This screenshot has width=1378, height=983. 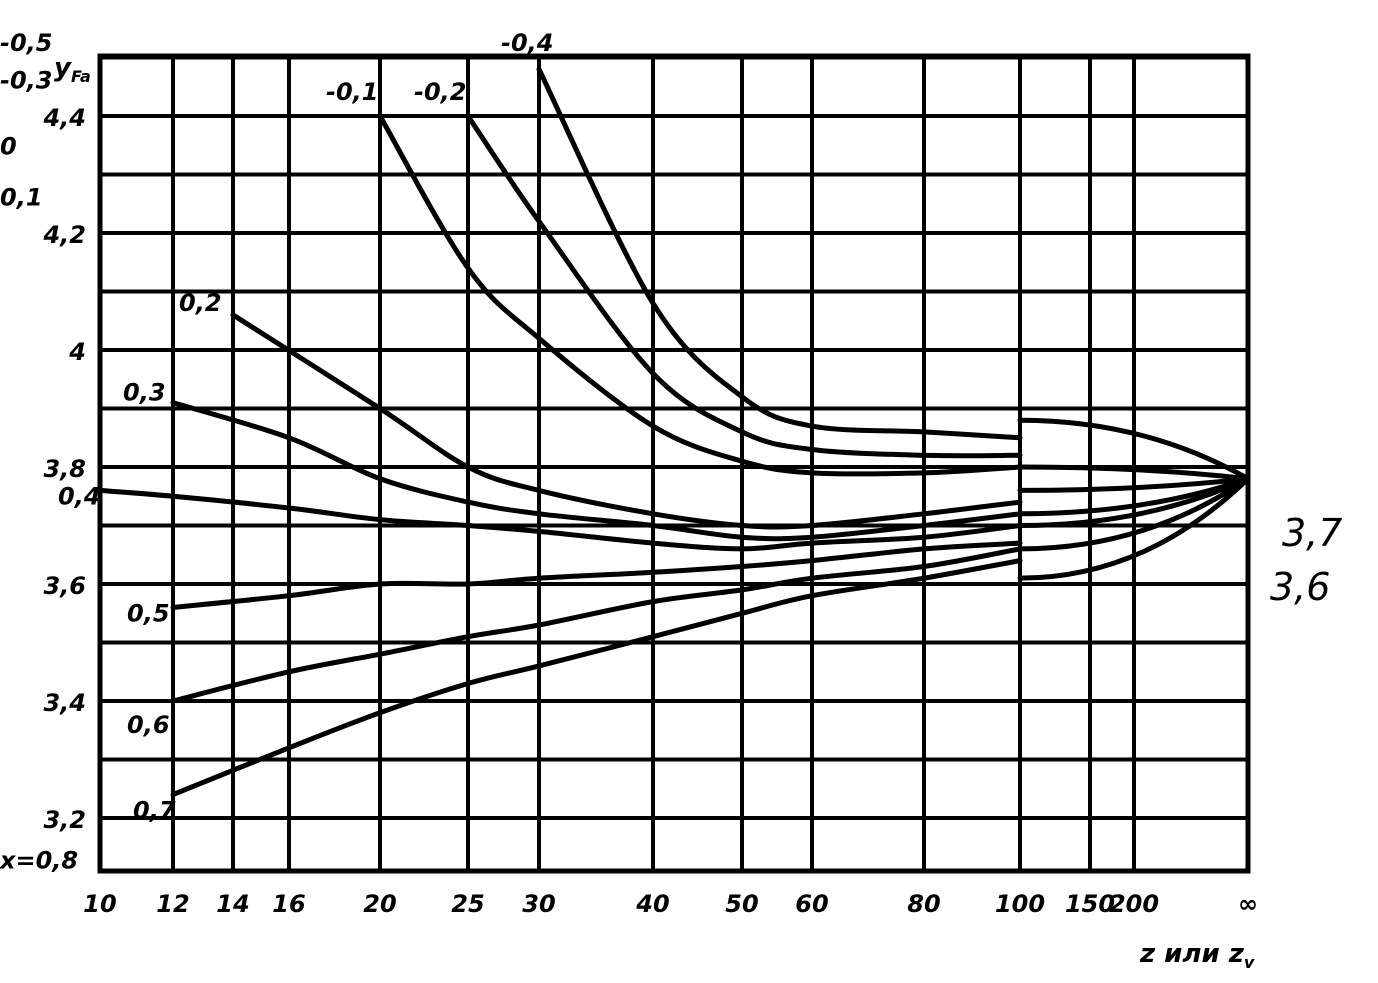 What do you see at coordinates (39, 861) in the screenshot?
I see `curve-label-14: x=0,8` at bounding box center [39, 861].